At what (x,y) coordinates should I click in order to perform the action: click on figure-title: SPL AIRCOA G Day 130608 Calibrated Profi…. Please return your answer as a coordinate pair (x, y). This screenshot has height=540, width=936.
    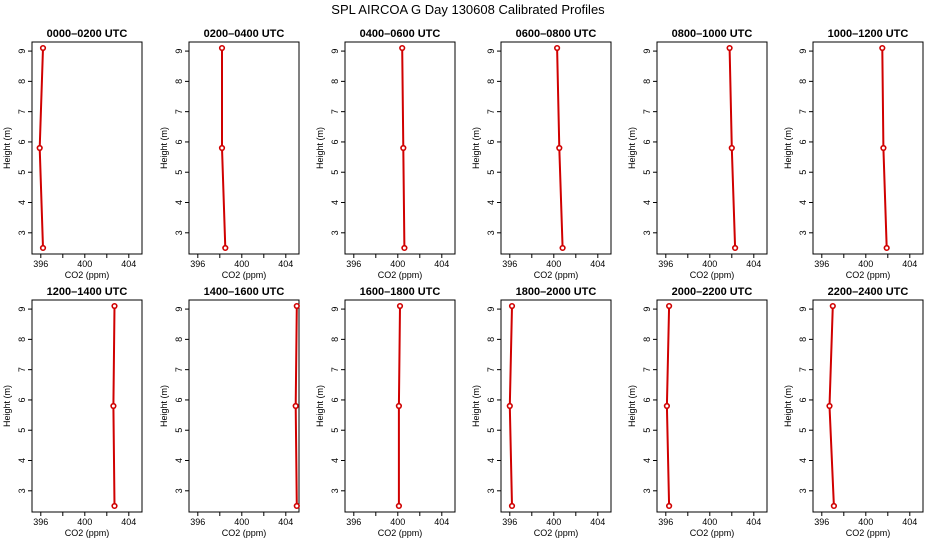
    Looking at the image, I should click on (468, 9).